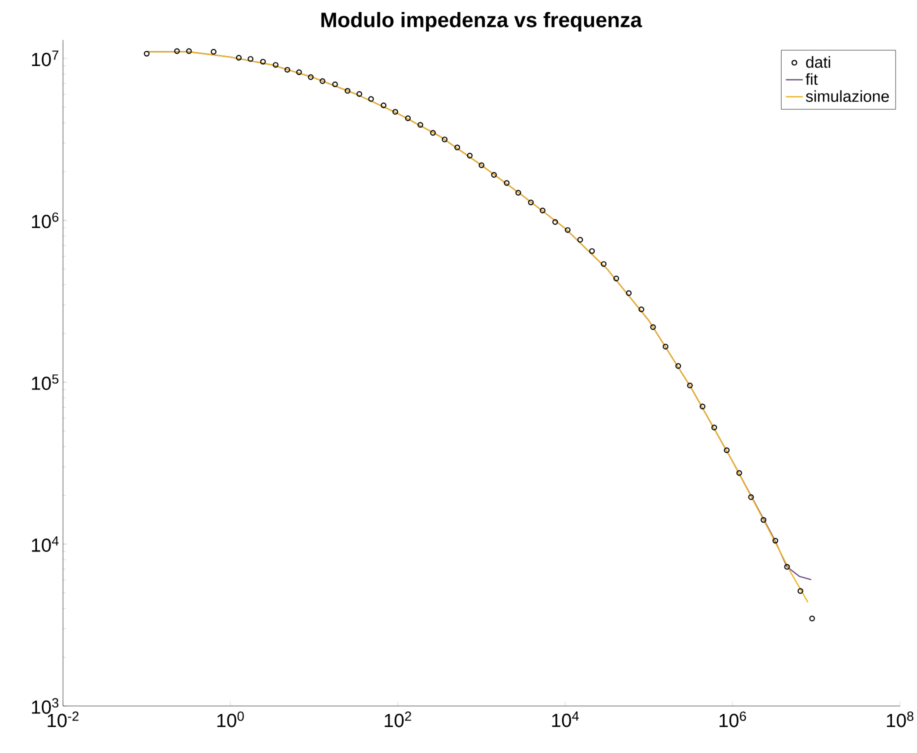  What do you see at coordinates (45, 544) in the screenshot?
I see `y-tick-label: 10$^{4}$` at bounding box center [45, 544].